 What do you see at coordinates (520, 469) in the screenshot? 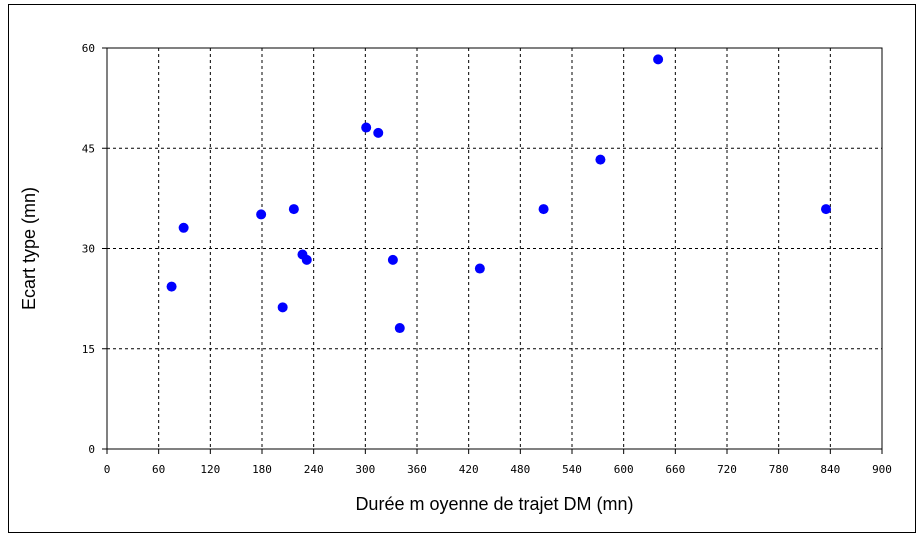
I see `x-tick-label: 480` at bounding box center [520, 469].